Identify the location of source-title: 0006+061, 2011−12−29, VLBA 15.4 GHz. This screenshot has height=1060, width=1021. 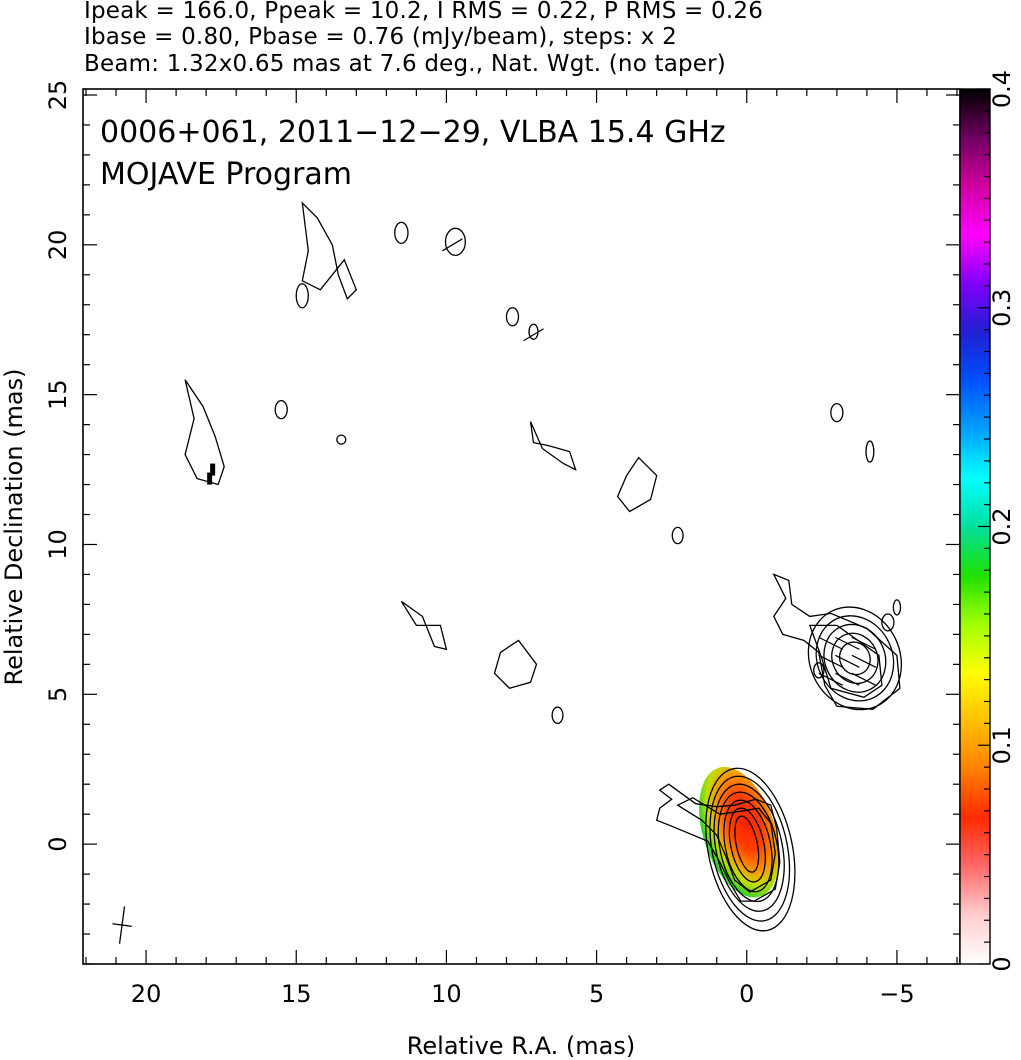
(413, 132).